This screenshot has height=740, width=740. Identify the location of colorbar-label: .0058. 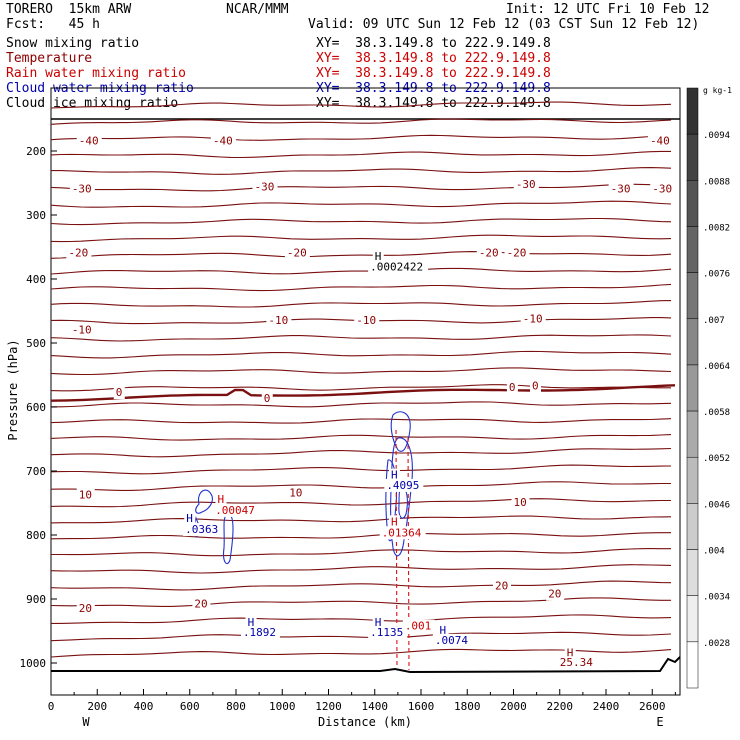
(716, 413).